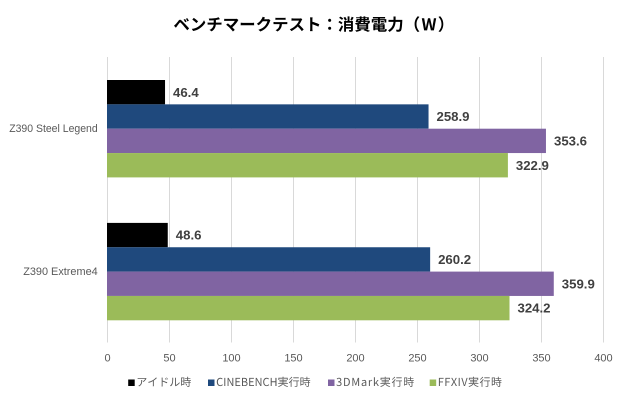 The width and height of the screenshot is (620, 405). I want to click on svg-text: 250, so click(417, 359).